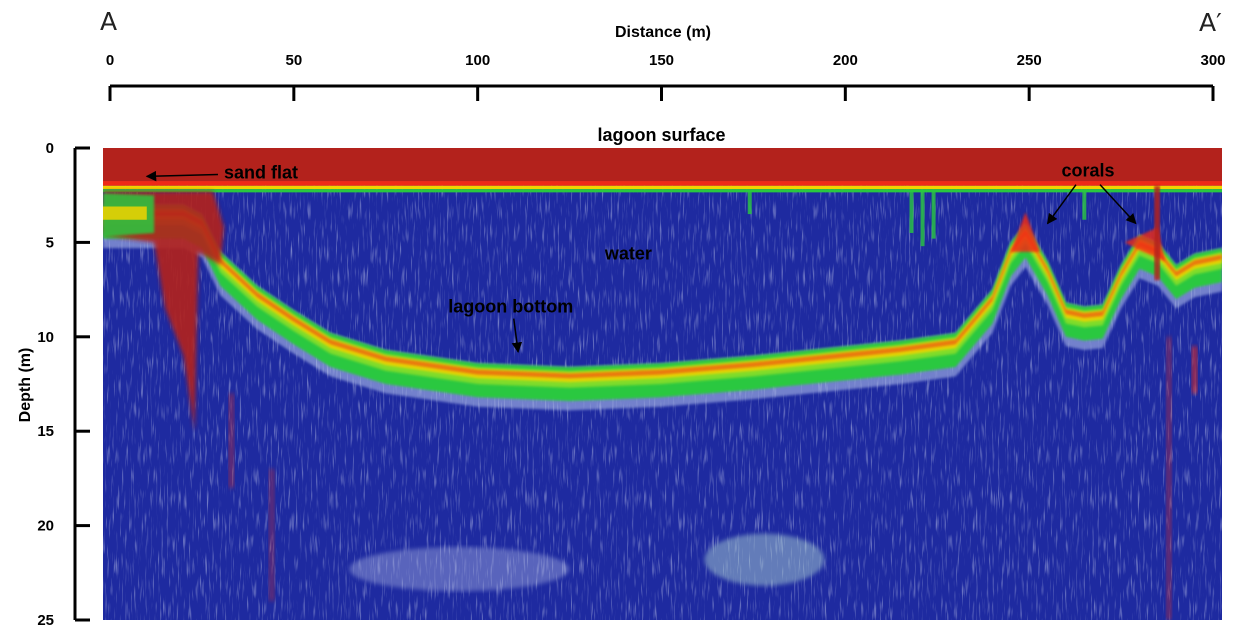  Describe the element at coordinates (661, 60) in the screenshot. I see `x-tick-label: 150` at that location.